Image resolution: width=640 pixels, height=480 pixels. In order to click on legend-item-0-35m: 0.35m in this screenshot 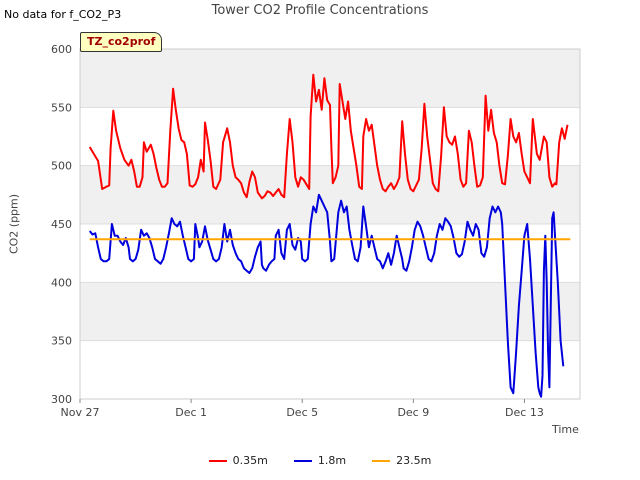, I will do `click(238, 460)`.